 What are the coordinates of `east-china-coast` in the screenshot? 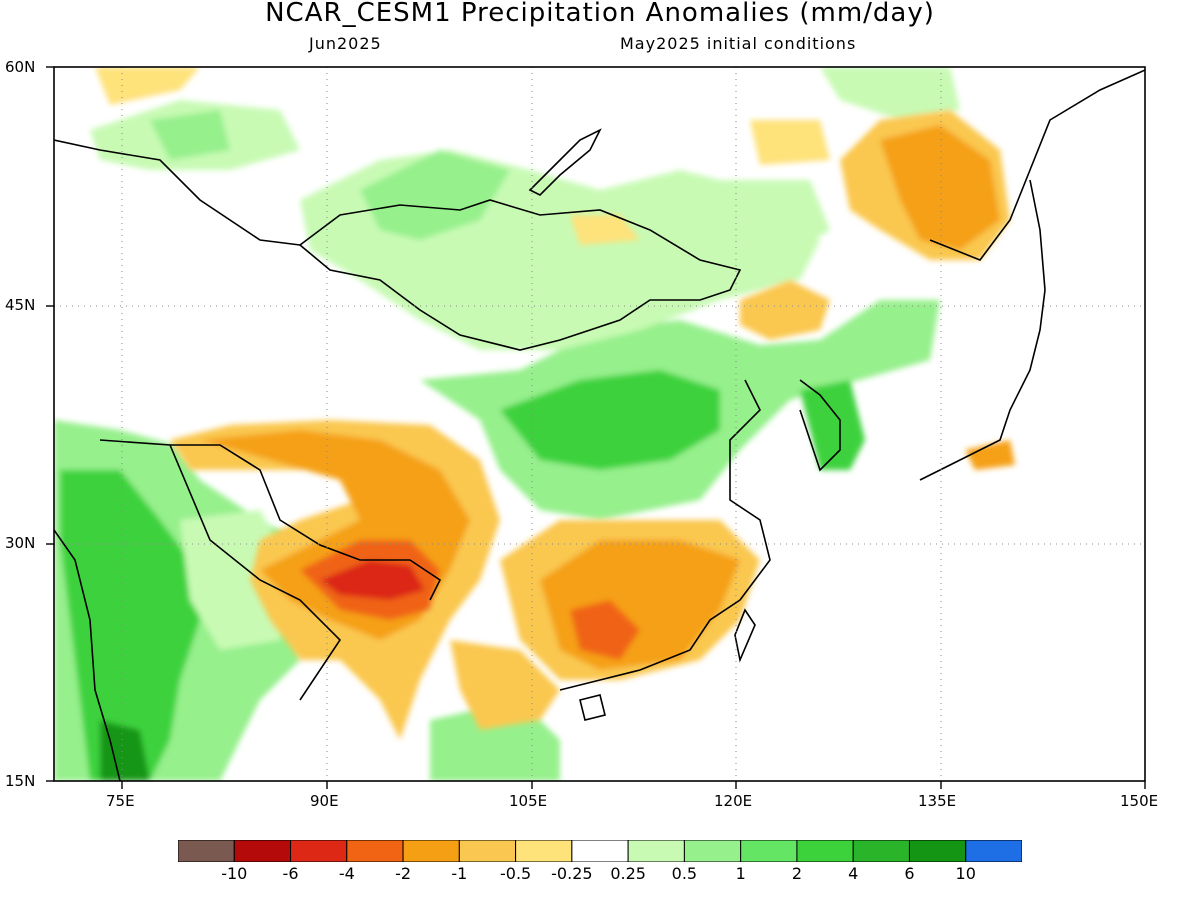 It's located at (665, 535).